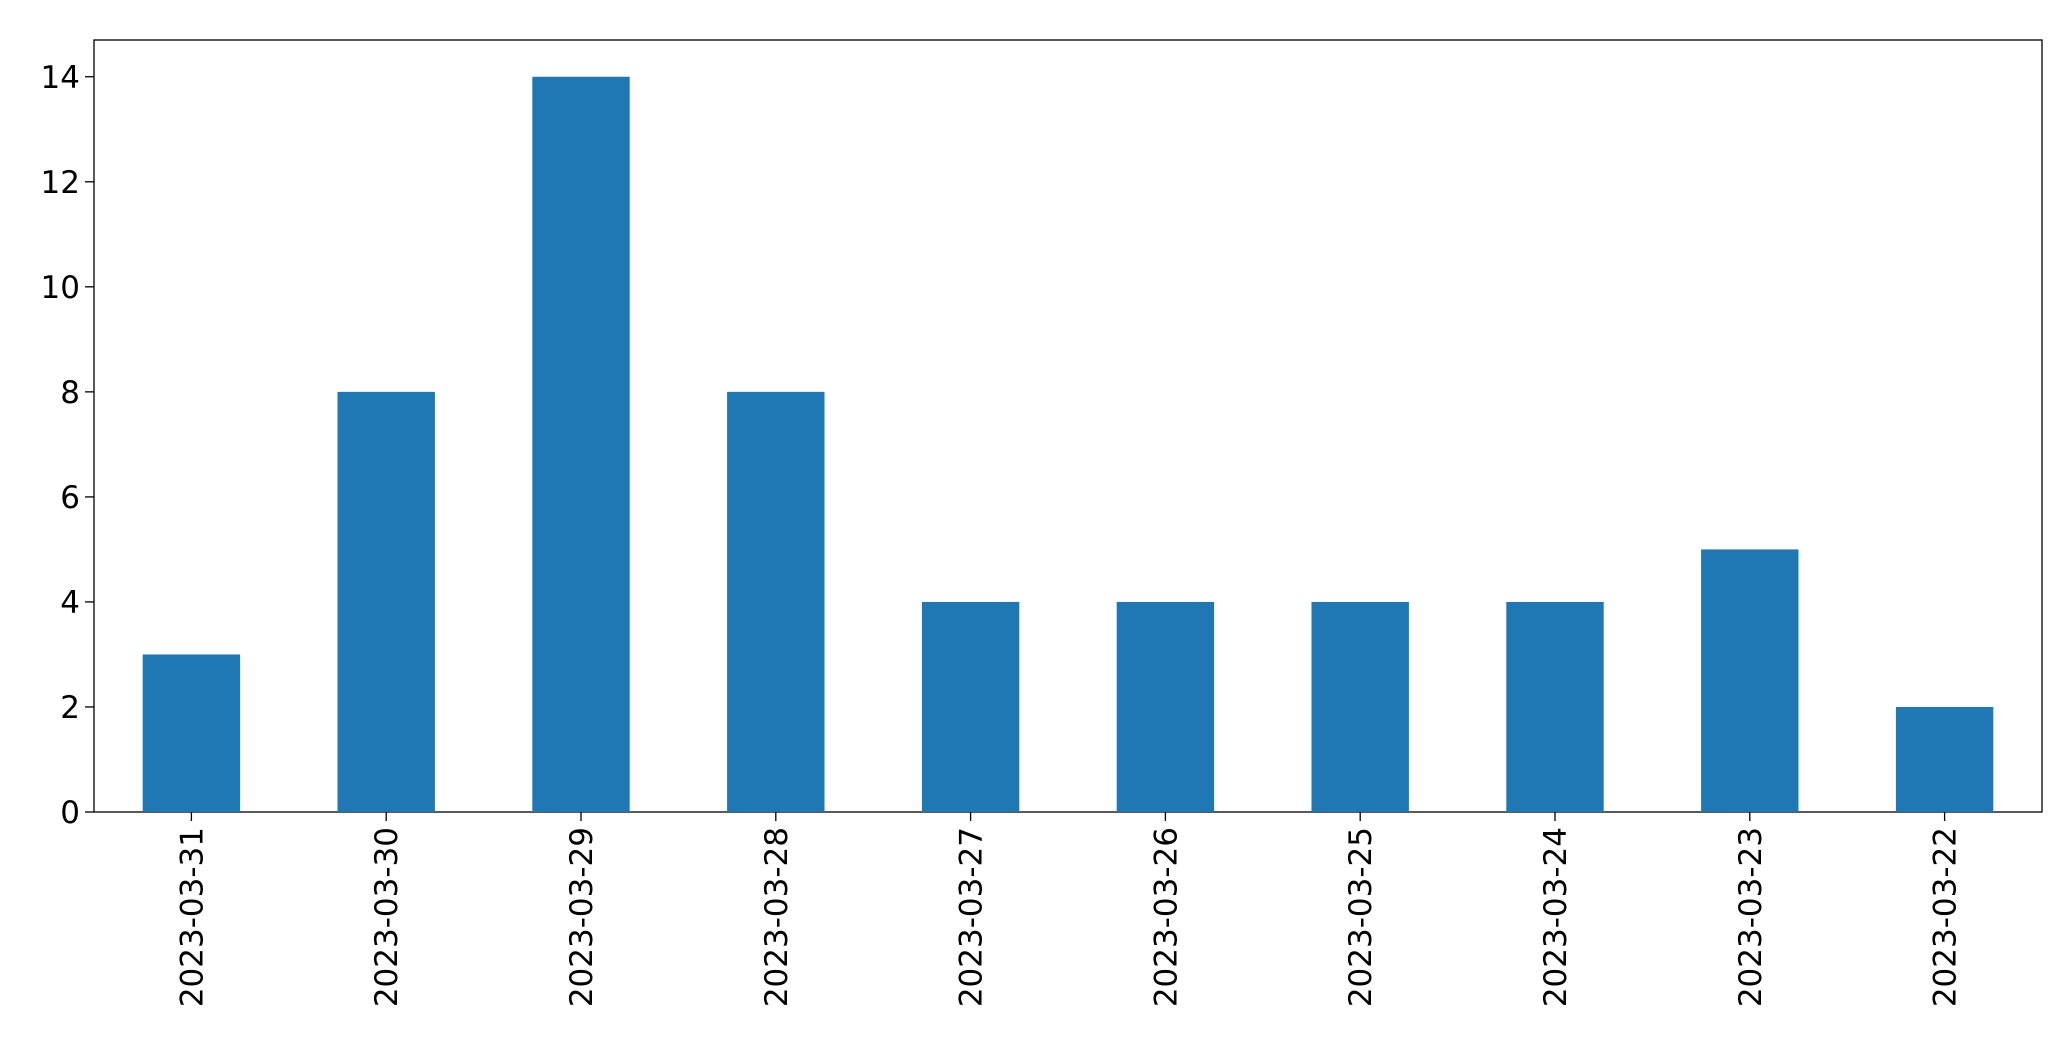 This screenshot has height=1061, width=2071. Describe the element at coordinates (60, 288) in the screenshot. I see `y-tick-label: 10` at that location.